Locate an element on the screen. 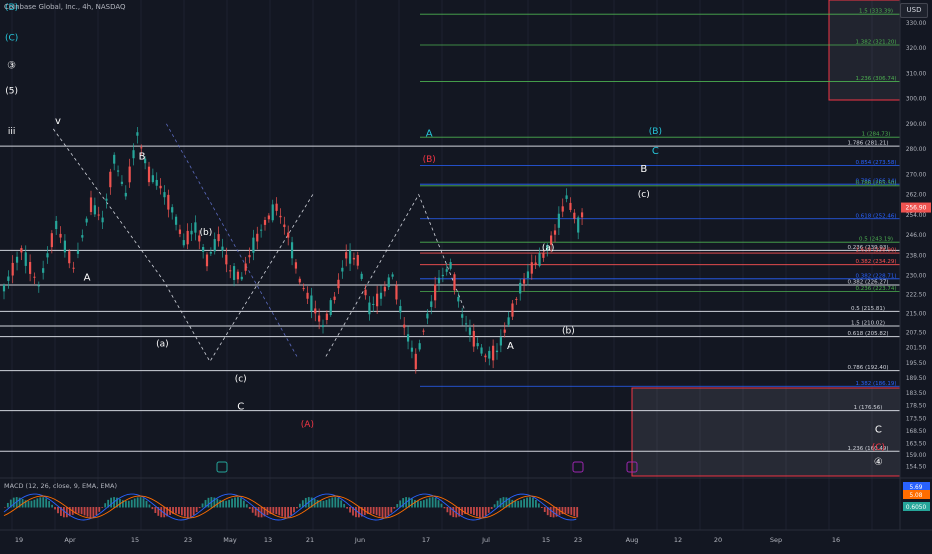  time-tick-label: 13 is located at coordinates (268, 540).